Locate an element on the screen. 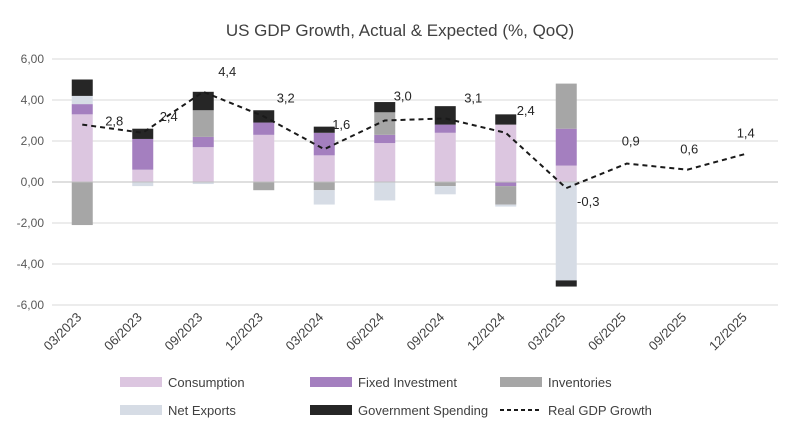 Image resolution: width=785 pixels, height=434 pixels. data-label: 4,4 is located at coordinates (227, 71).